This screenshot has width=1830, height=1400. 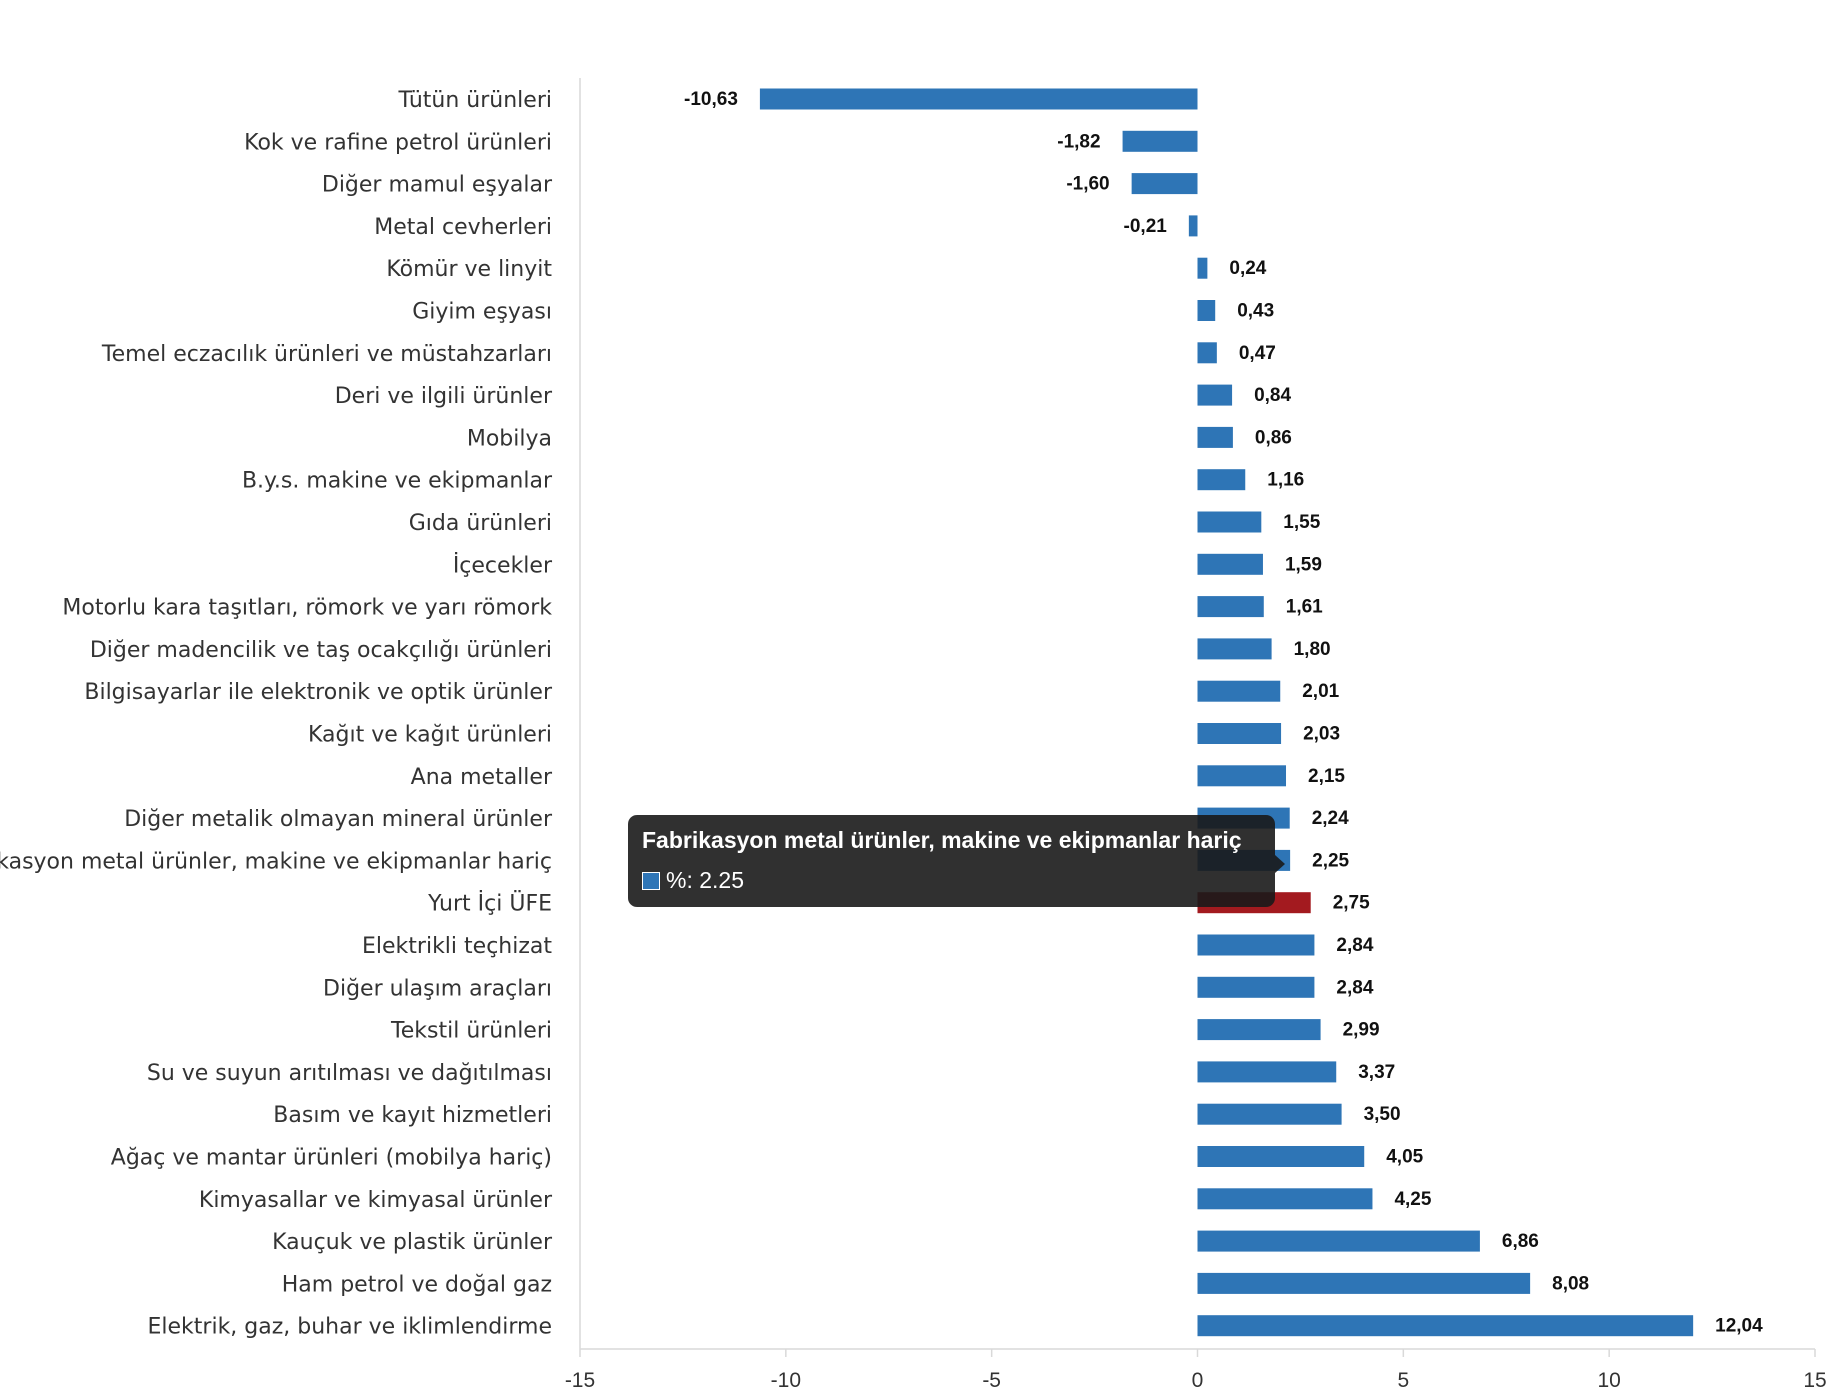 What do you see at coordinates (338, 819) in the screenshot?
I see `category-label: Diğer metalik olmayan mineral ürünler` at bounding box center [338, 819].